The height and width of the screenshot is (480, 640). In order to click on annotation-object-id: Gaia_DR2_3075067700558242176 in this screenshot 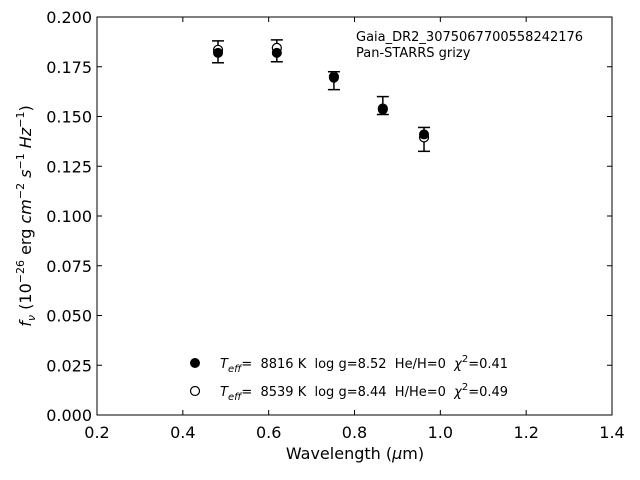, I will do `click(469, 37)`.